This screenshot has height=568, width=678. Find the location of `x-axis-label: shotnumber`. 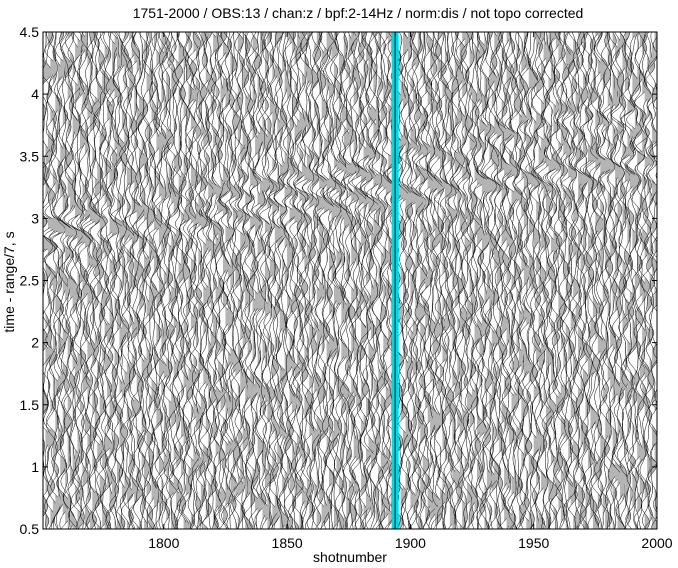

x-axis-label: shotnumber is located at coordinates (350, 557).